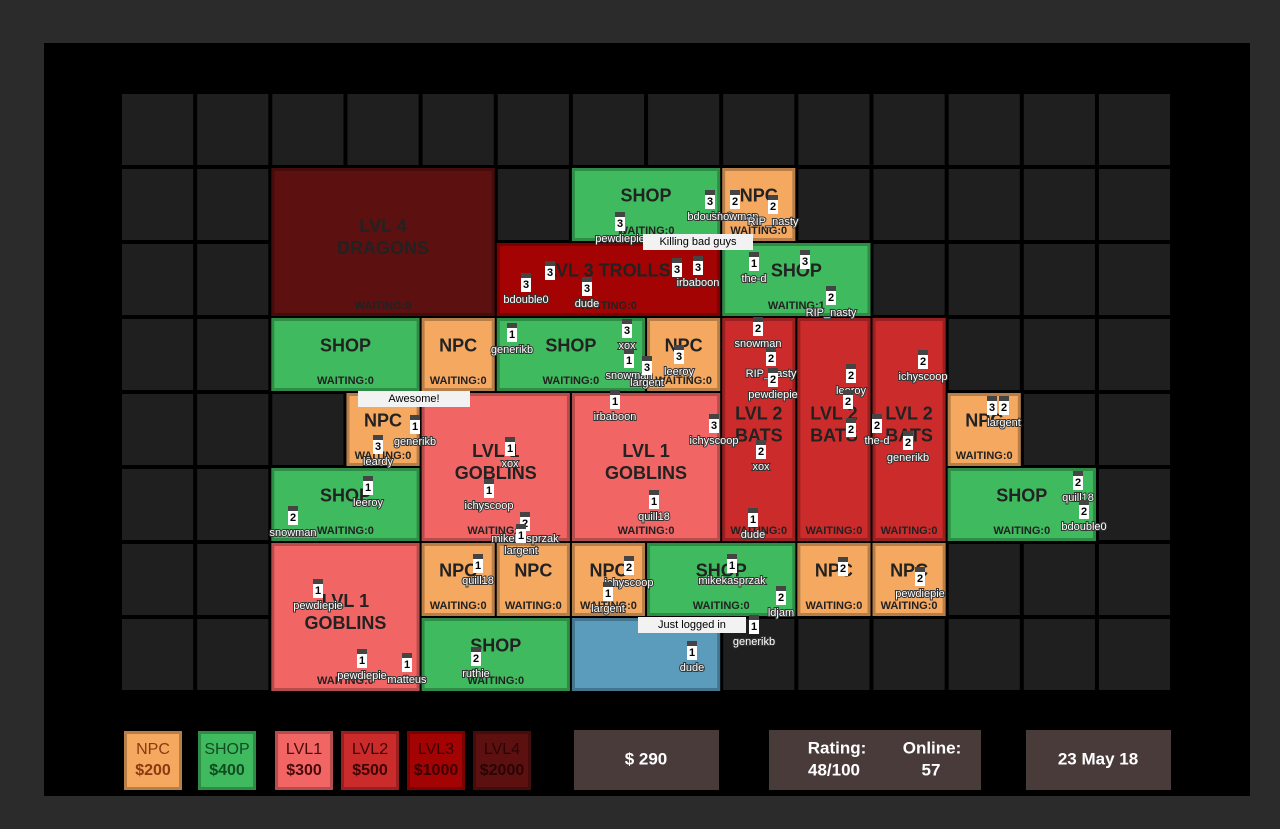 The image size is (1280, 829). I want to click on room-label: GOBLINS, so click(345, 623).